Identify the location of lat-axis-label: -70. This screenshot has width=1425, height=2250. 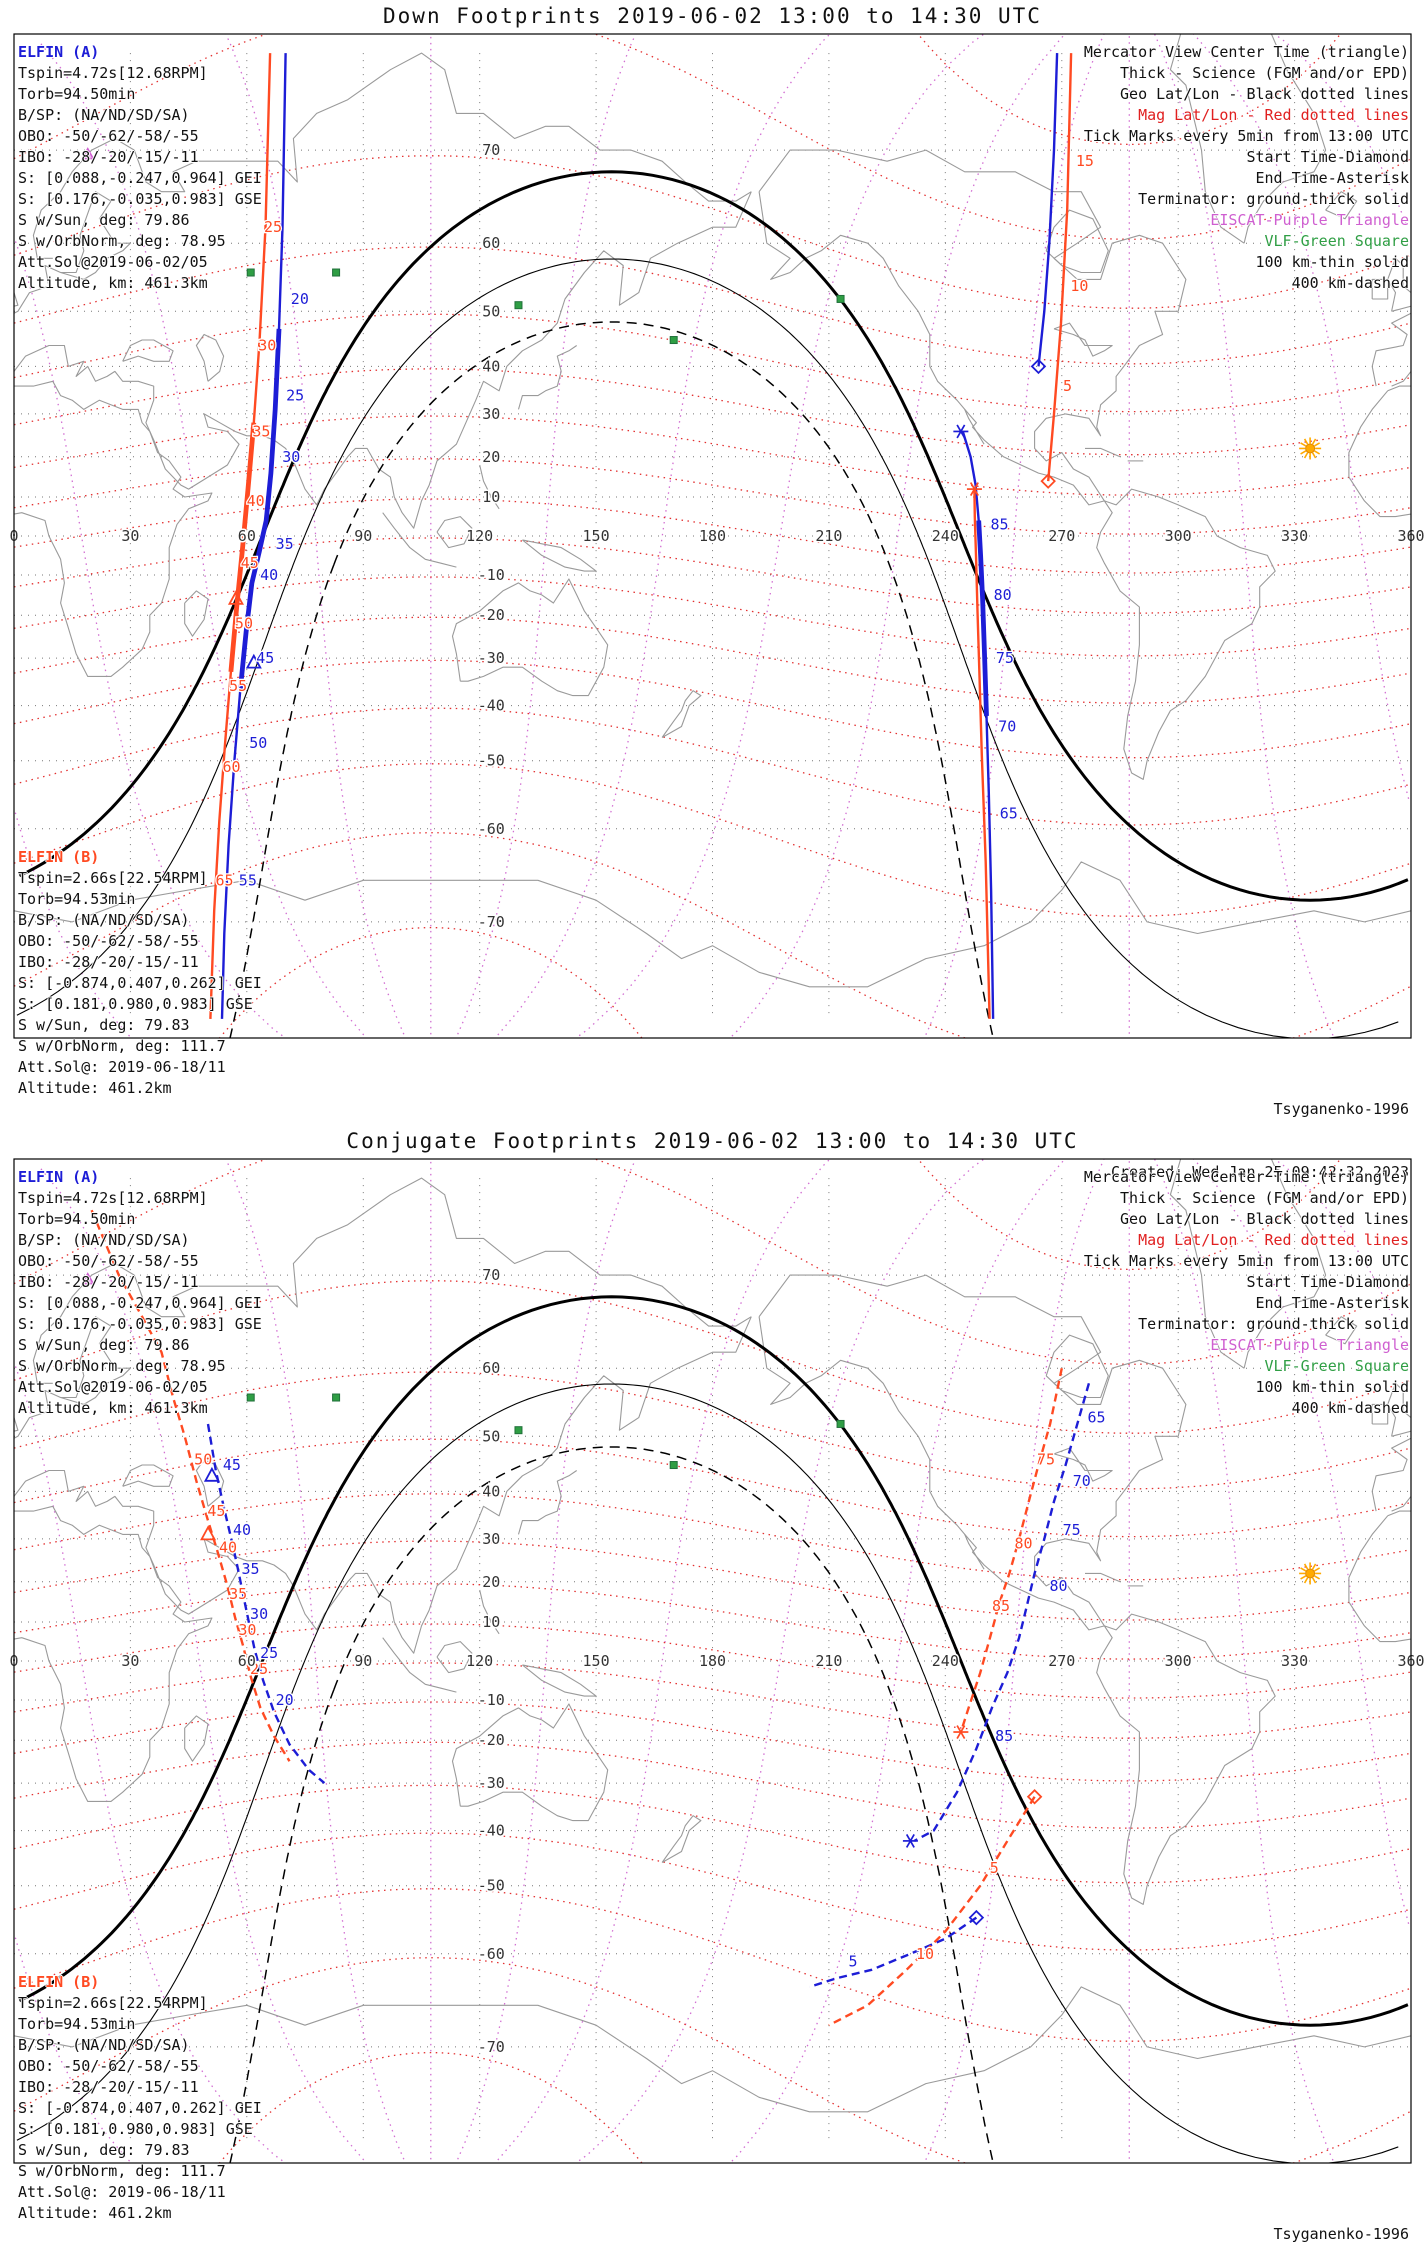
(491, 2047).